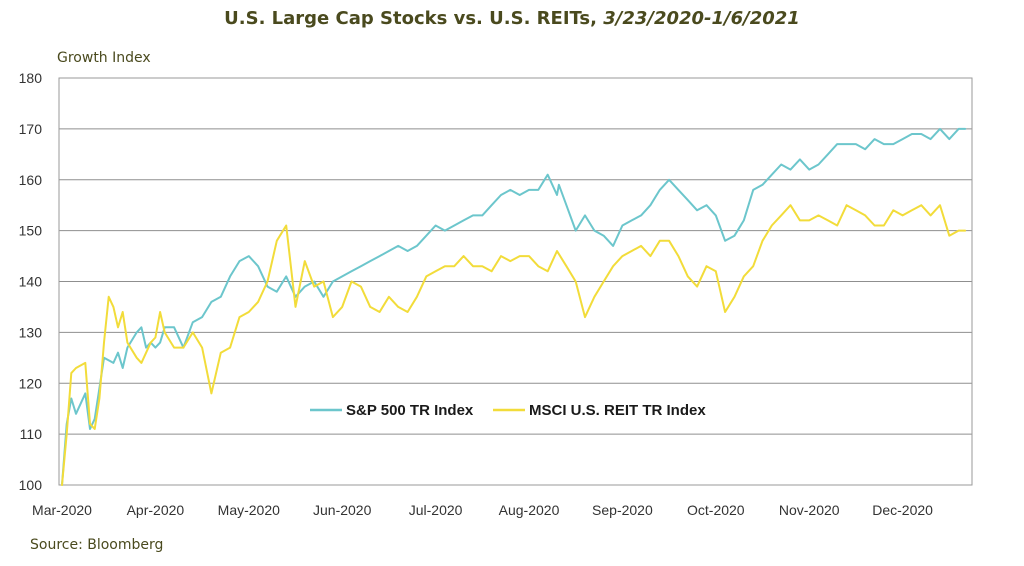 The width and height of the screenshot is (1024, 566). I want to click on legend-label: S&P 500 TR Index, so click(410, 410).